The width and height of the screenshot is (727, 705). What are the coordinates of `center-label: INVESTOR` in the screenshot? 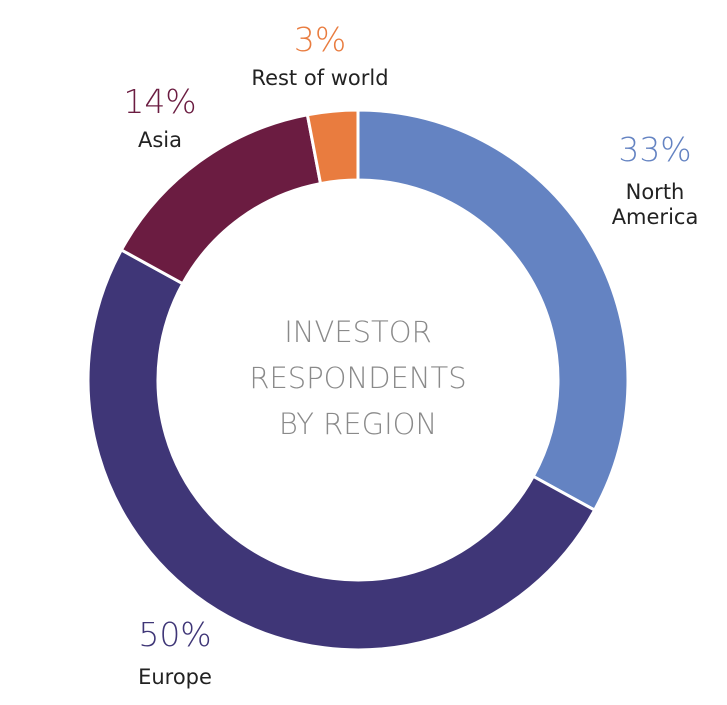 It's located at (358, 332).